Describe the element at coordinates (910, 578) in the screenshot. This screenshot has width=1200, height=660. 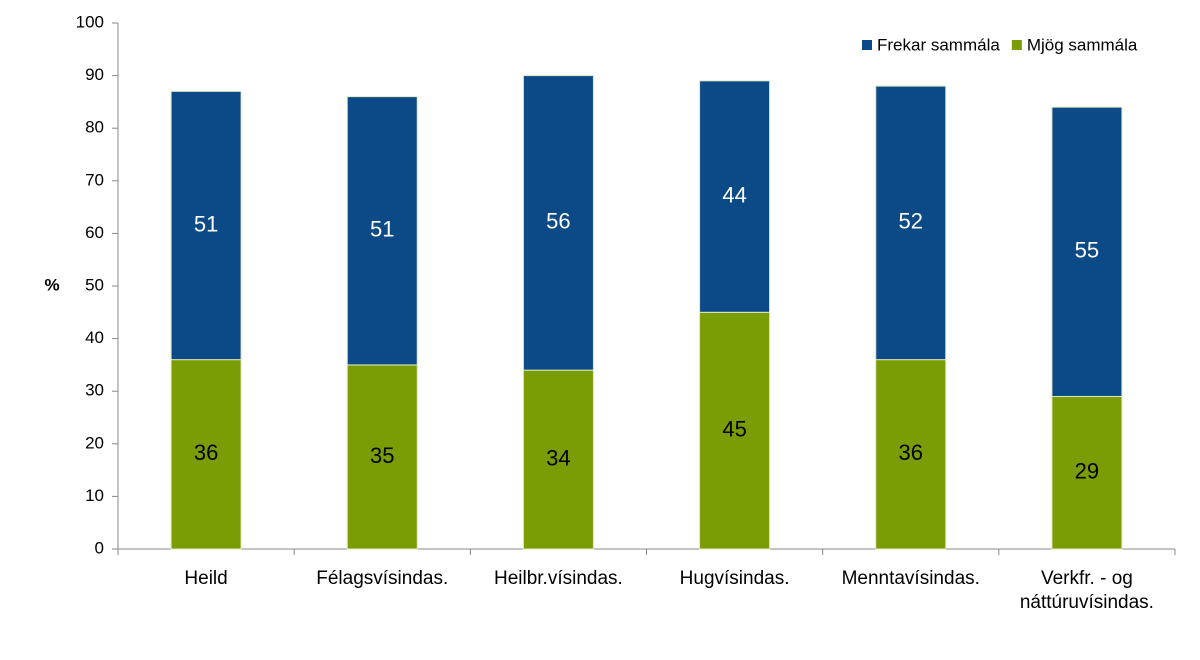
I see `x-tick-label: Menntavísindas.` at that location.